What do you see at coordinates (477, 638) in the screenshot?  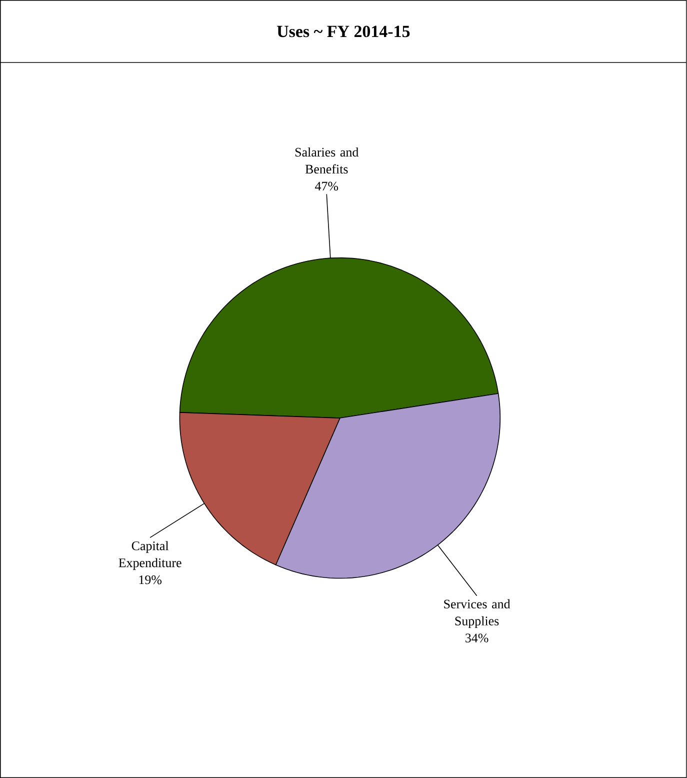 I see `data-label: 34%` at bounding box center [477, 638].